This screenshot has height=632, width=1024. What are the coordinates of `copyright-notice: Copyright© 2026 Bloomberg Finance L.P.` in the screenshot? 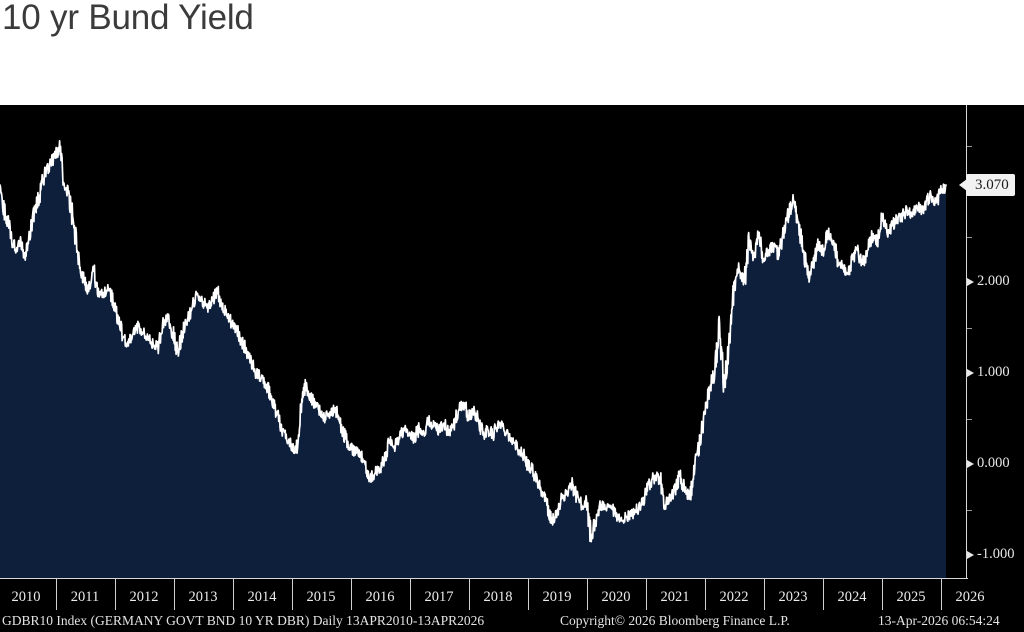 It's located at (675, 620).